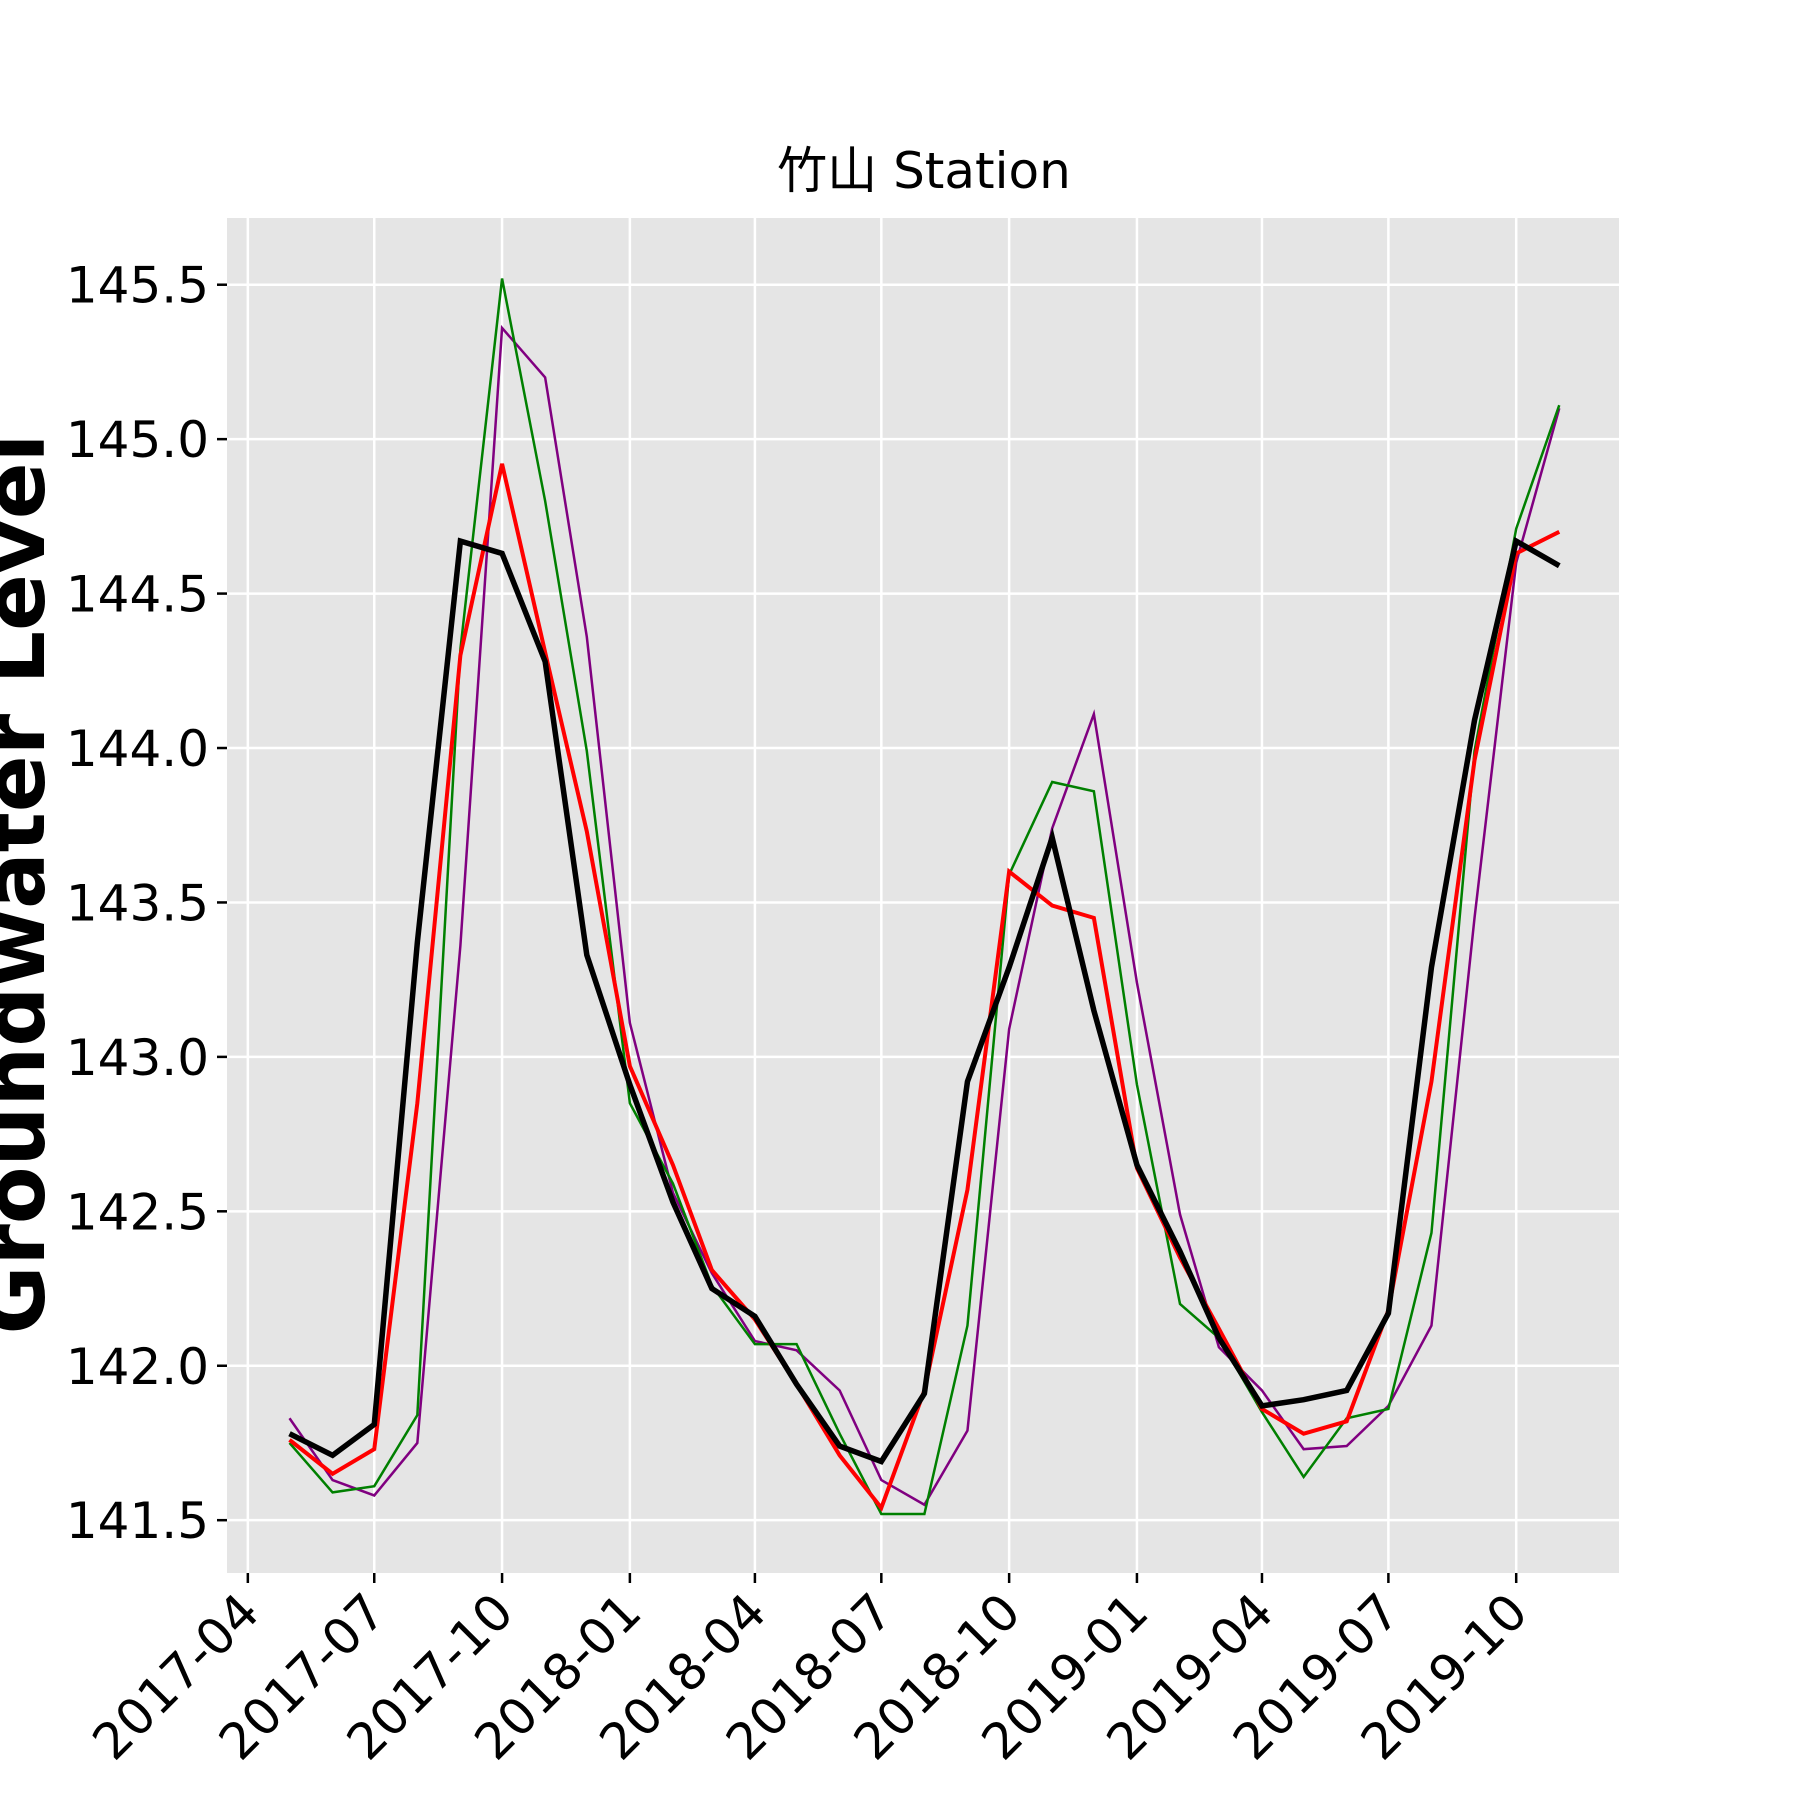  What do you see at coordinates (137, 440) in the screenshot?
I see `y-tick-label: 145.0` at bounding box center [137, 440].